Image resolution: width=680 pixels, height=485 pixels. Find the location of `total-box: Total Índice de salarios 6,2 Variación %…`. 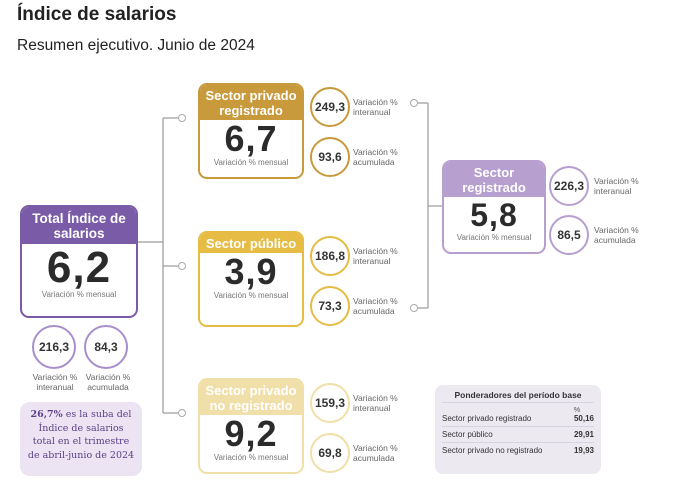

total-box: Total Índice de salarios 6,2 Variación %… is located at coordinates (79, 261).